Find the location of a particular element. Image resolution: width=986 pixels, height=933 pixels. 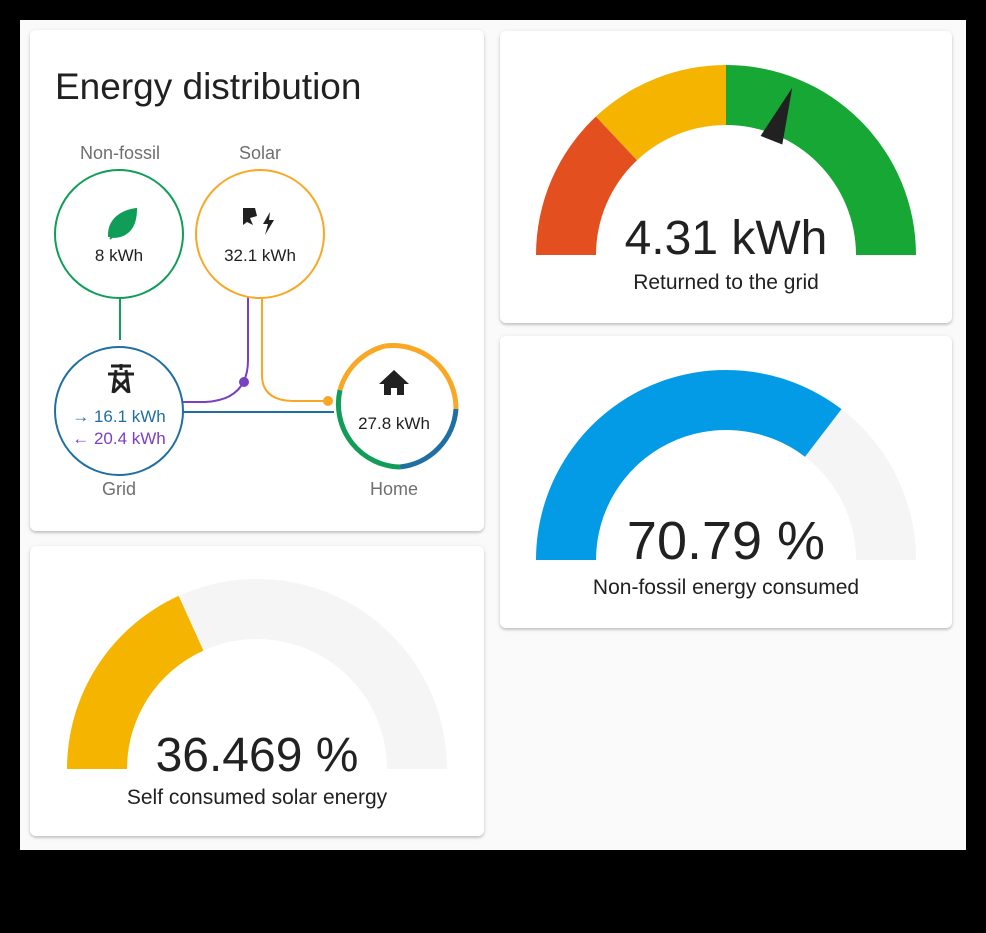

solar-node: 32.1 kWh is located at coordinates (260, 234).